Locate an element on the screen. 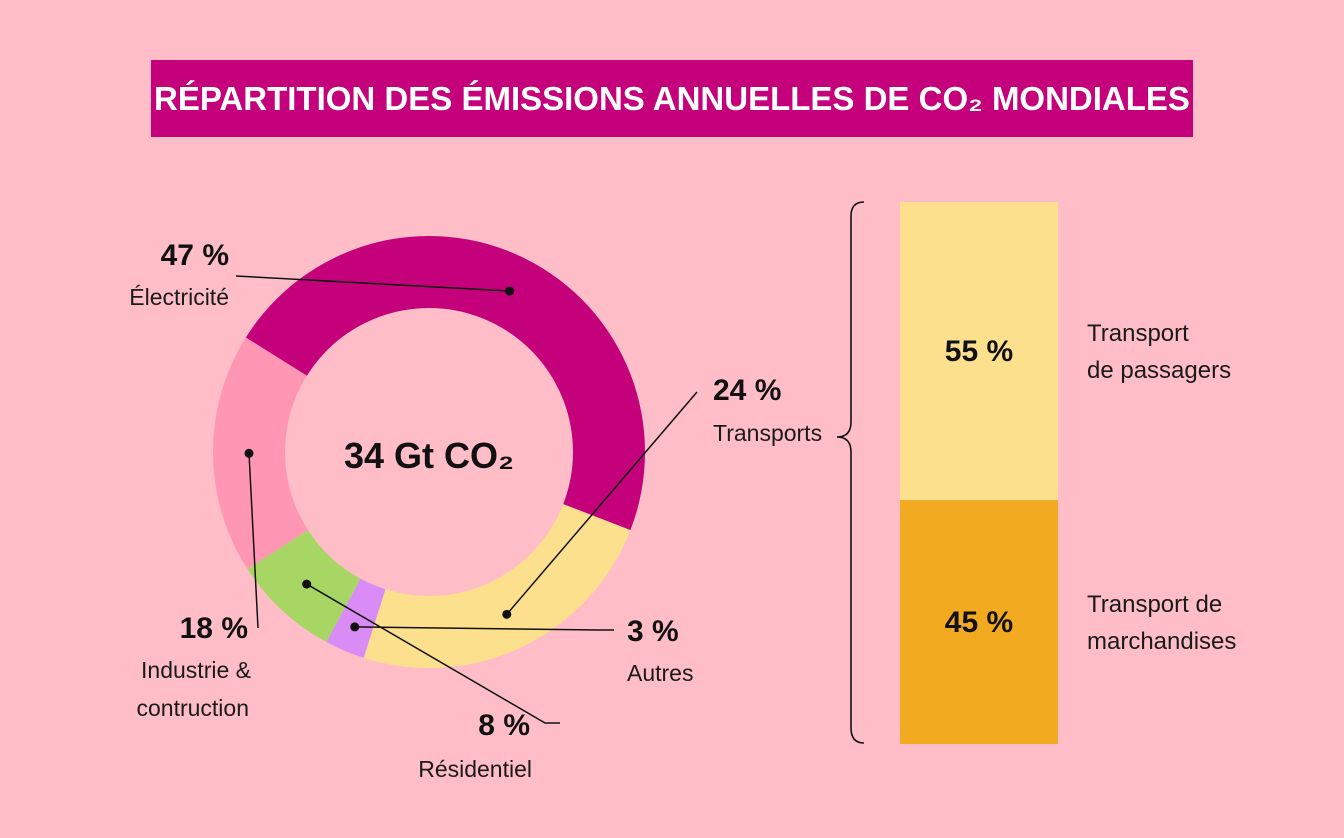  bar-segment-transport-de-marchandises is located at coordinates (979, 622).